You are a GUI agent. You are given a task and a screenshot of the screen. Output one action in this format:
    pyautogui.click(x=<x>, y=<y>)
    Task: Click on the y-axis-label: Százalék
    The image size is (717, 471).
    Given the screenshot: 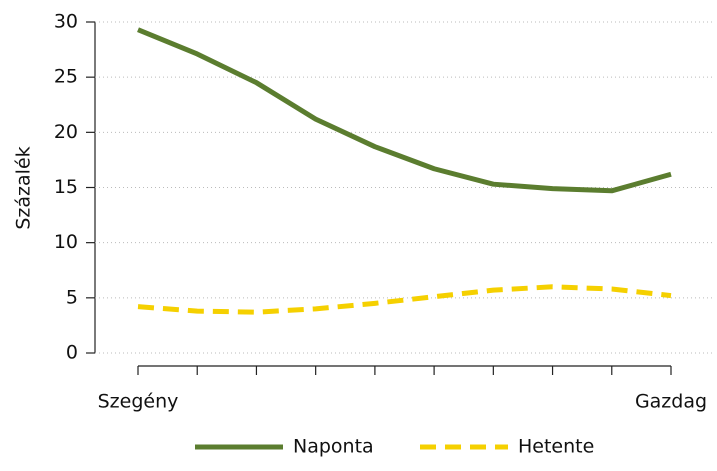 What is the action you would take?
    pyautogui.click(x=24, y=187)
    